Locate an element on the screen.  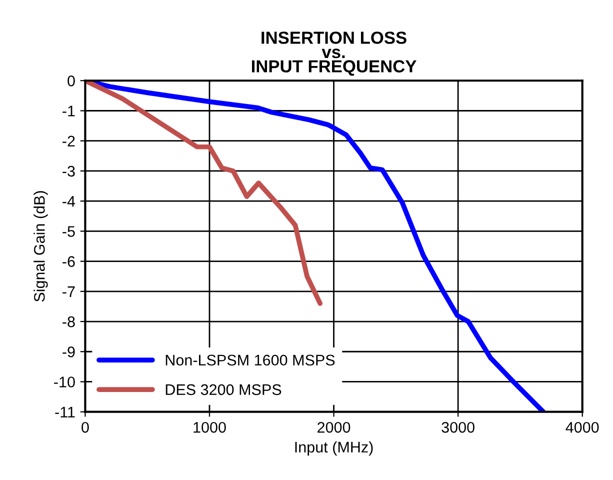
x-tick-label: 1000 is located at coordinates (210, 427).